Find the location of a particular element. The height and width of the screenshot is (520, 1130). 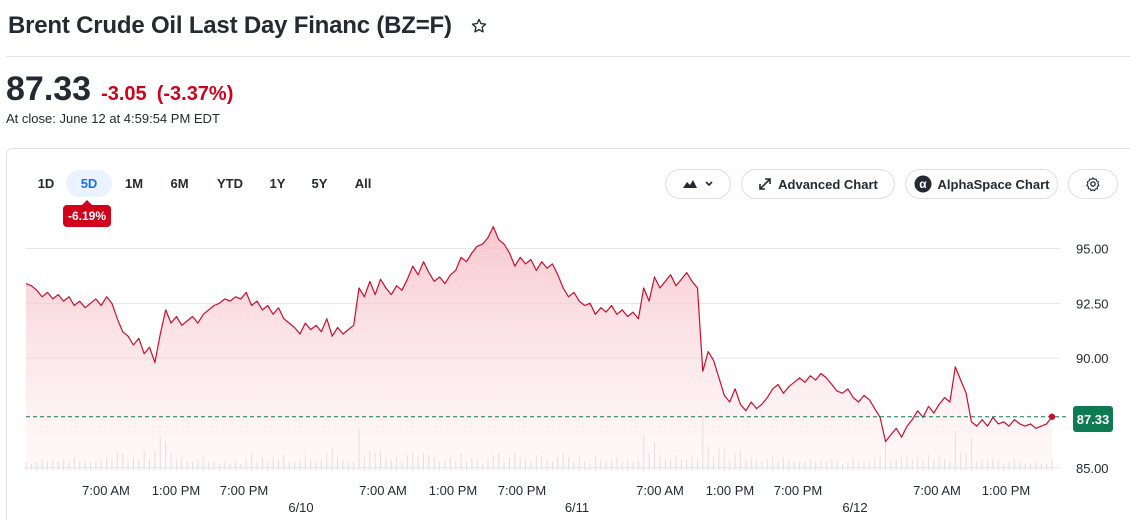

last-price-dot is located at coordinates (1052, 416).